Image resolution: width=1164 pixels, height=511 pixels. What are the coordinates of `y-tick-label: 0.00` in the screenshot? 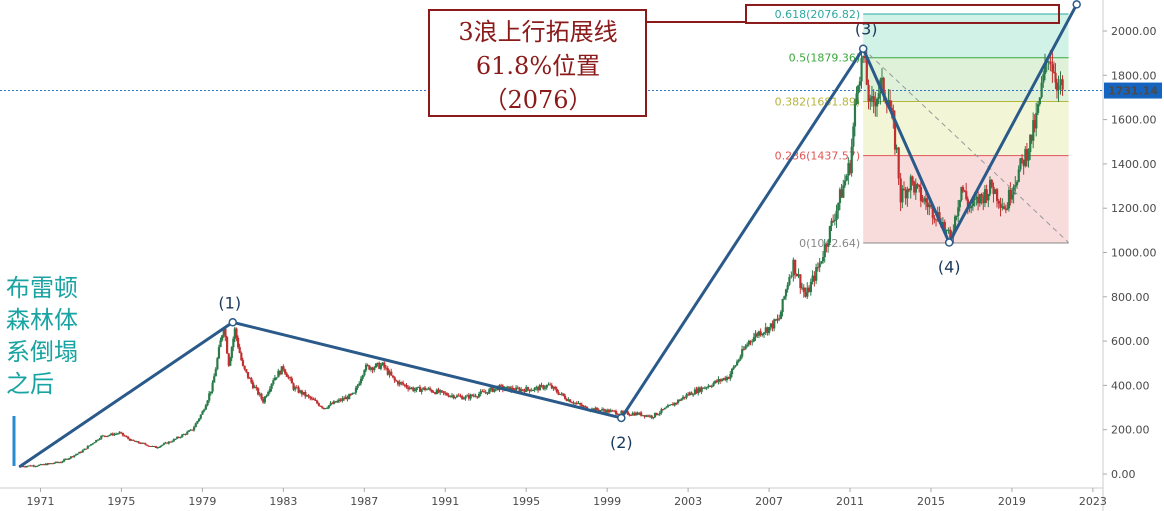 It's located at (1123, 474).